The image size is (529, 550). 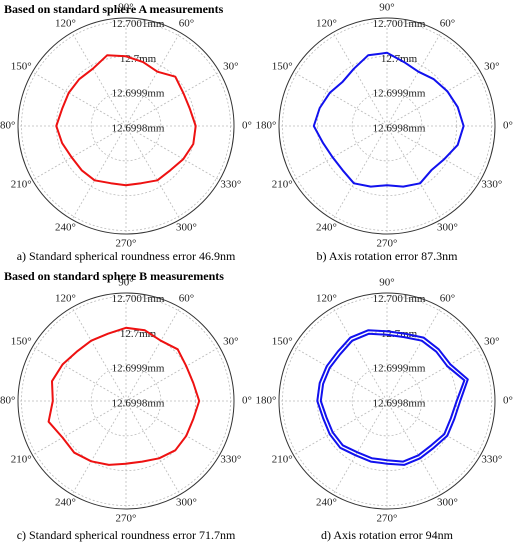 I want to click on section-heading: Based on standard sphere A measurements, so click(x=114, y=9).